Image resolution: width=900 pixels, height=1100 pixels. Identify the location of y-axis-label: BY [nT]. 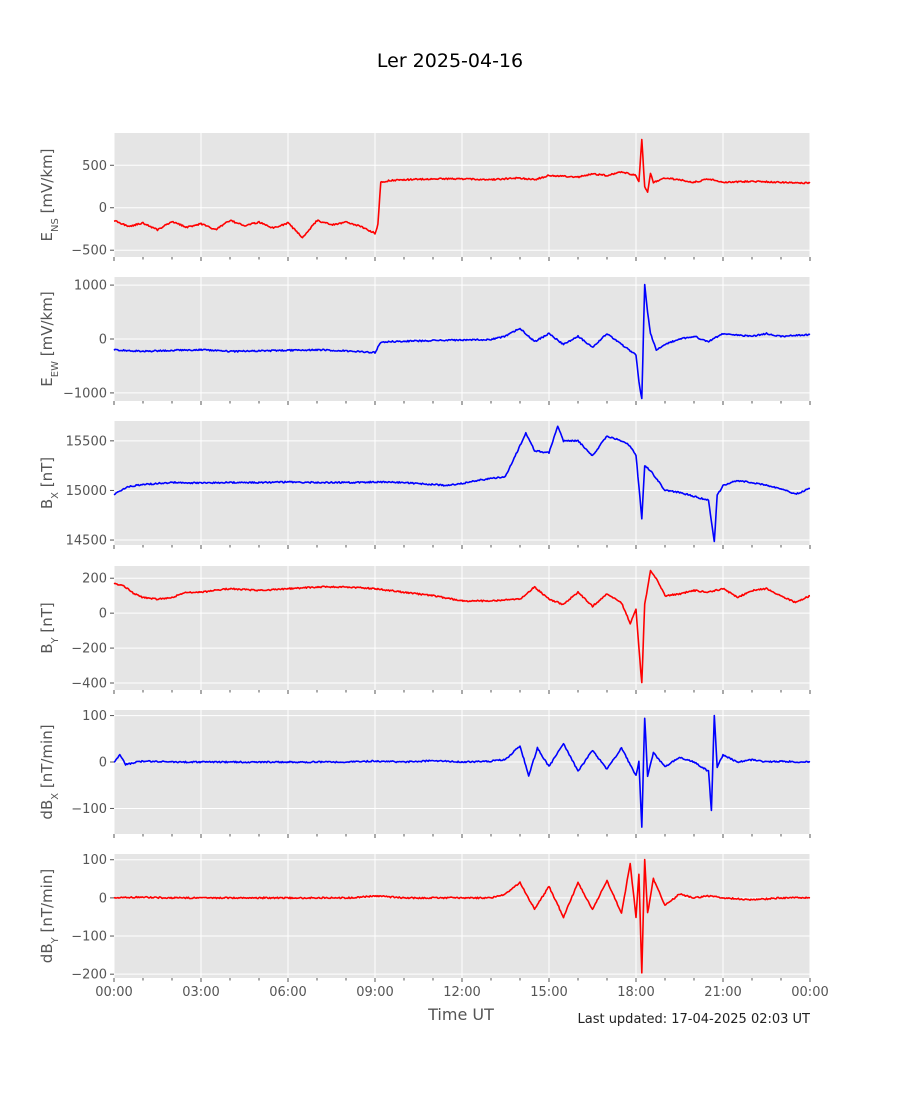
(49, 628).